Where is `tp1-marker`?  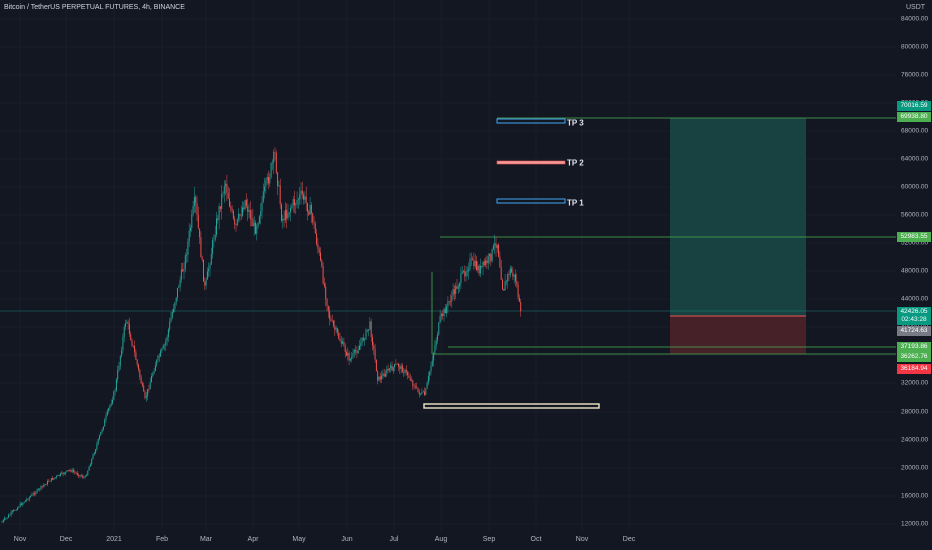
tp1-marker is located at coordinates (531, 201).